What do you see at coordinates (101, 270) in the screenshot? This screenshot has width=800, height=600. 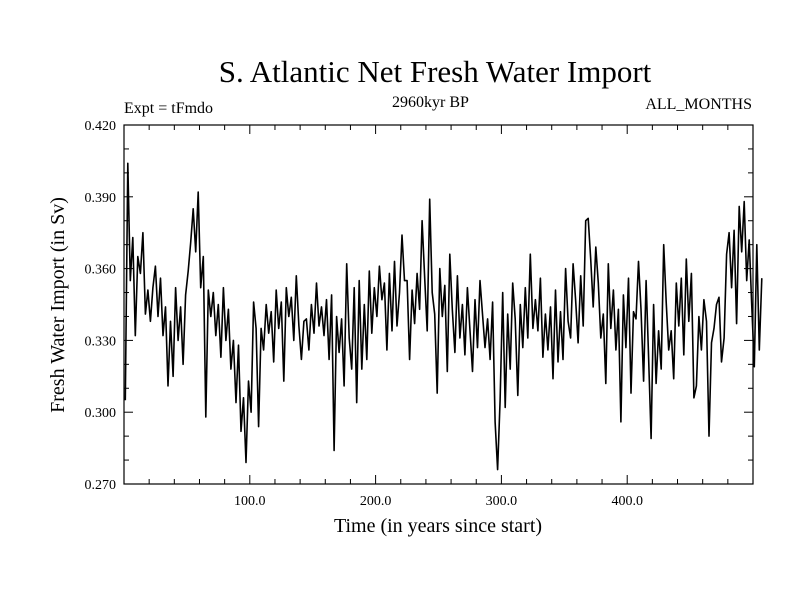 I see `y-tick-label: 0.360` at bounding box center [101, 270].